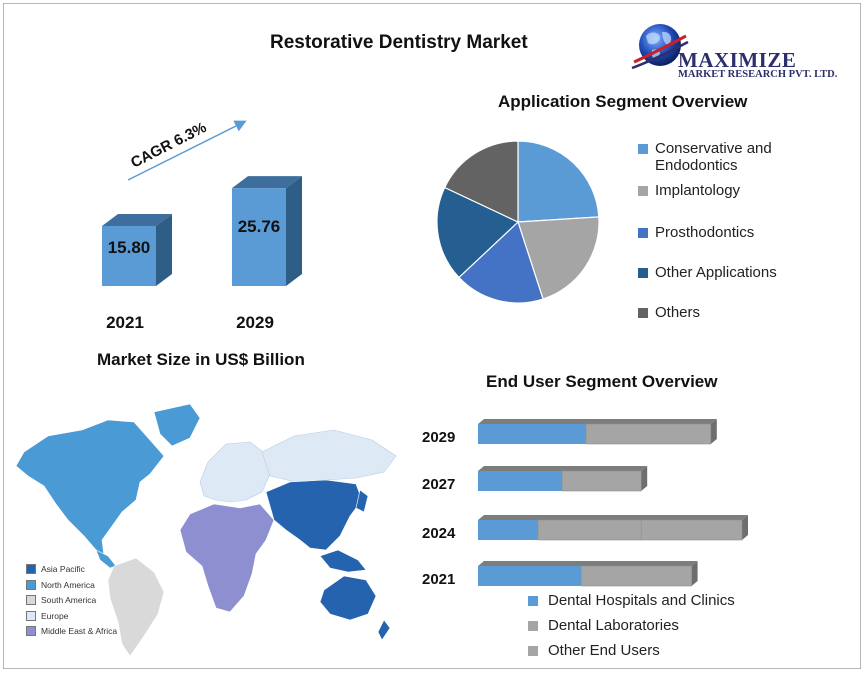  I want to click on map-legend-label: North America, so click(68, 584).